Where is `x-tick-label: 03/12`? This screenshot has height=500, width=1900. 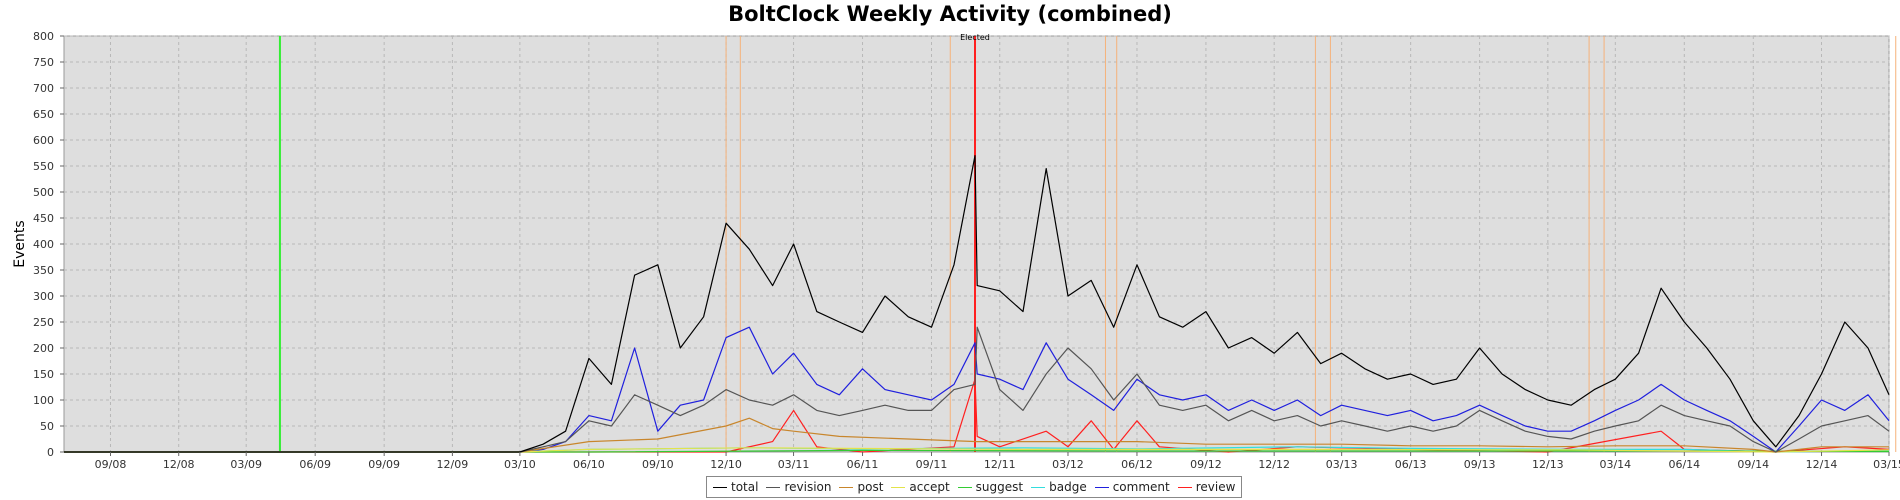
x-tick-label: 03/12 is located at coordinates (1068, 464).